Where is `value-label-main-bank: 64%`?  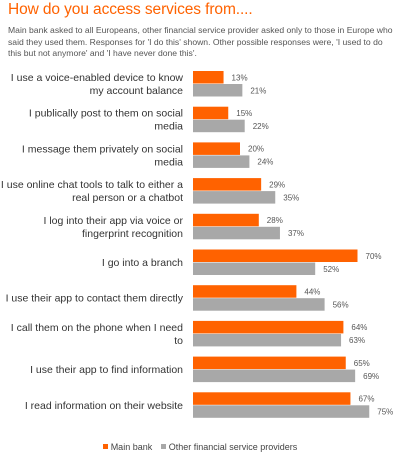
value-label-main-bank: 64% is located at coordinates (359, 327).